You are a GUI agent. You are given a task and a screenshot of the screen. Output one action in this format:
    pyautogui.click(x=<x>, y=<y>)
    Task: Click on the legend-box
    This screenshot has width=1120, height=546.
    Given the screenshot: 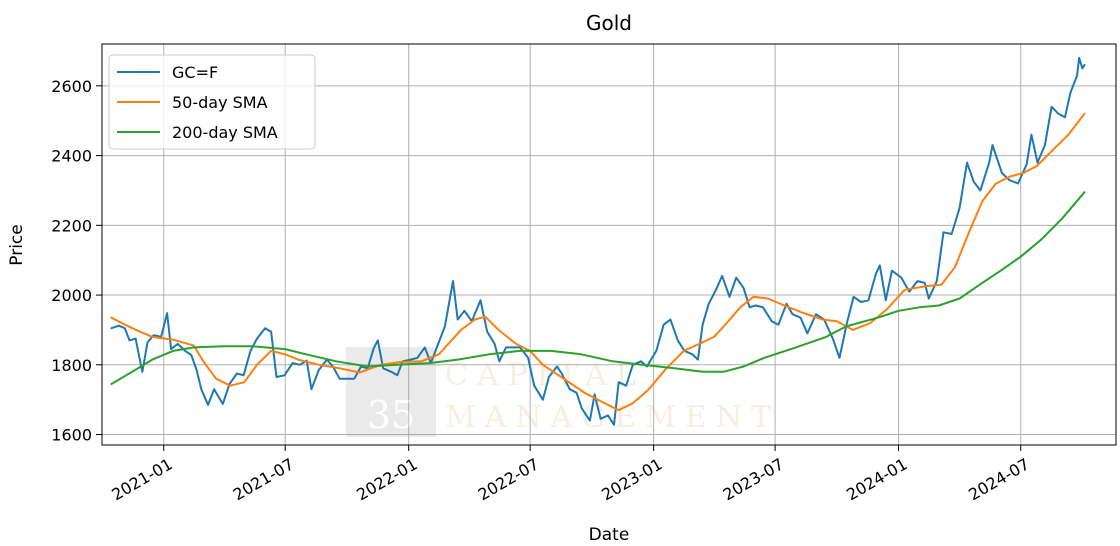 What is the action you would take?
    pyautogui.click(x=212, y=102)
    